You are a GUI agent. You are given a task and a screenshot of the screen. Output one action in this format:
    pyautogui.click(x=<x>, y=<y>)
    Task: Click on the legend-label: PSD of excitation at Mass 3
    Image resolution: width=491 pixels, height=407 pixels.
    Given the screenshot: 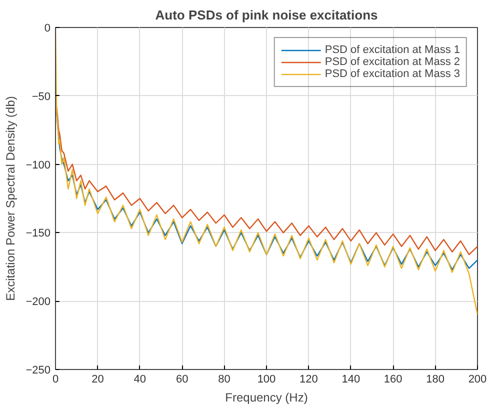 What is the action you would take?
    pyautogui.click(x=392, y=74)
    